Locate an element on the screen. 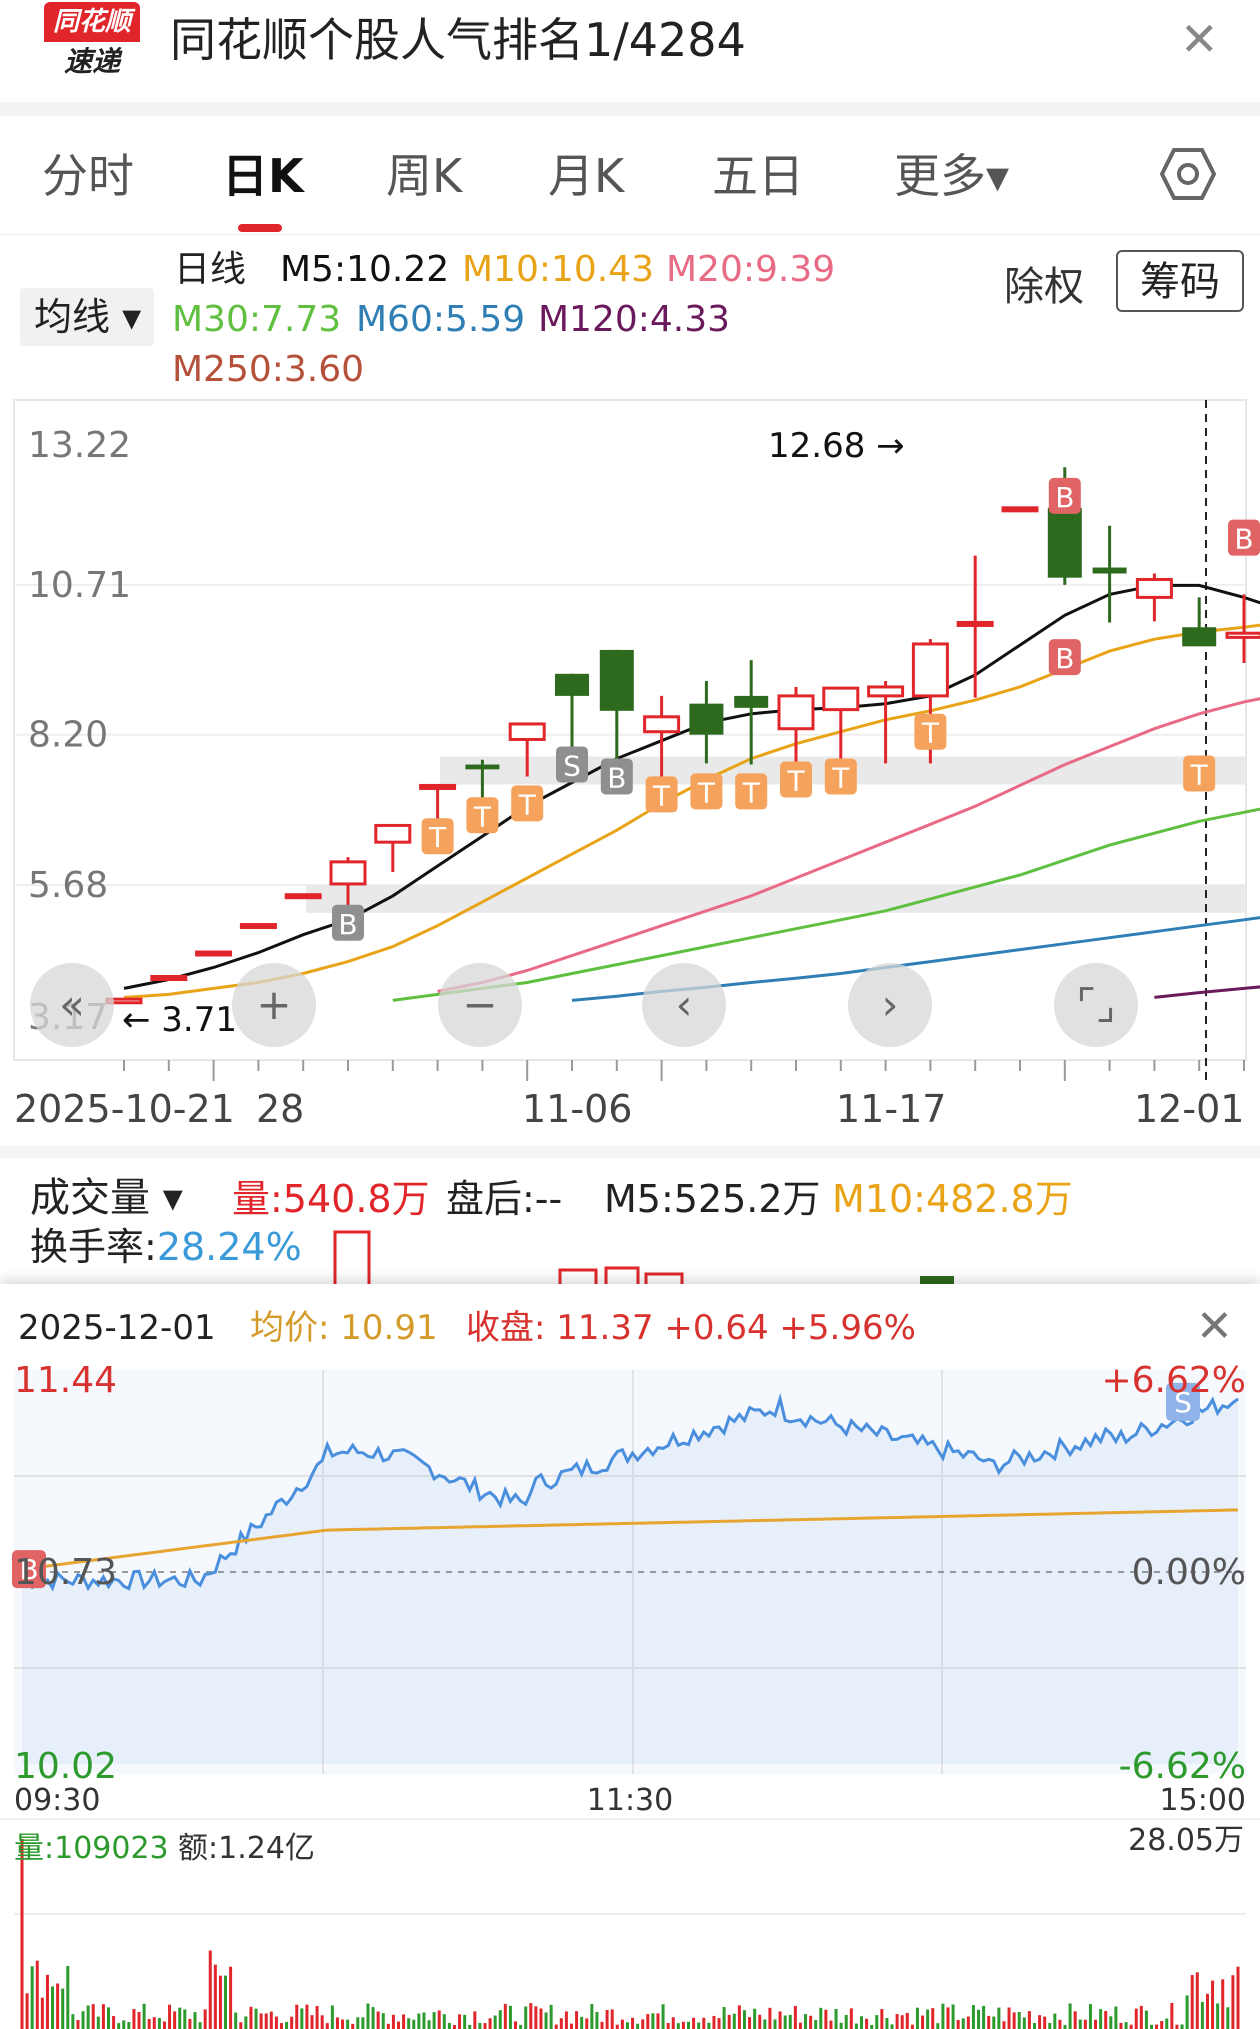 The width and height of the screenshot is (1260, 2029). next-icon is located at coordinates (890, 1005).